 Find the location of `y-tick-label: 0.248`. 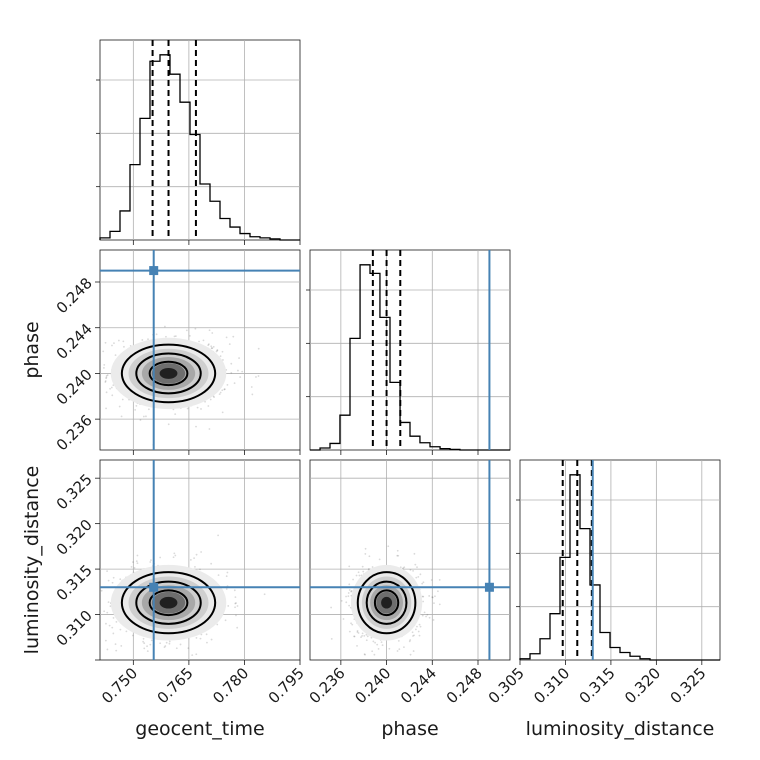

y-tick-label: 0.248 is located at coordinates (74, 295).